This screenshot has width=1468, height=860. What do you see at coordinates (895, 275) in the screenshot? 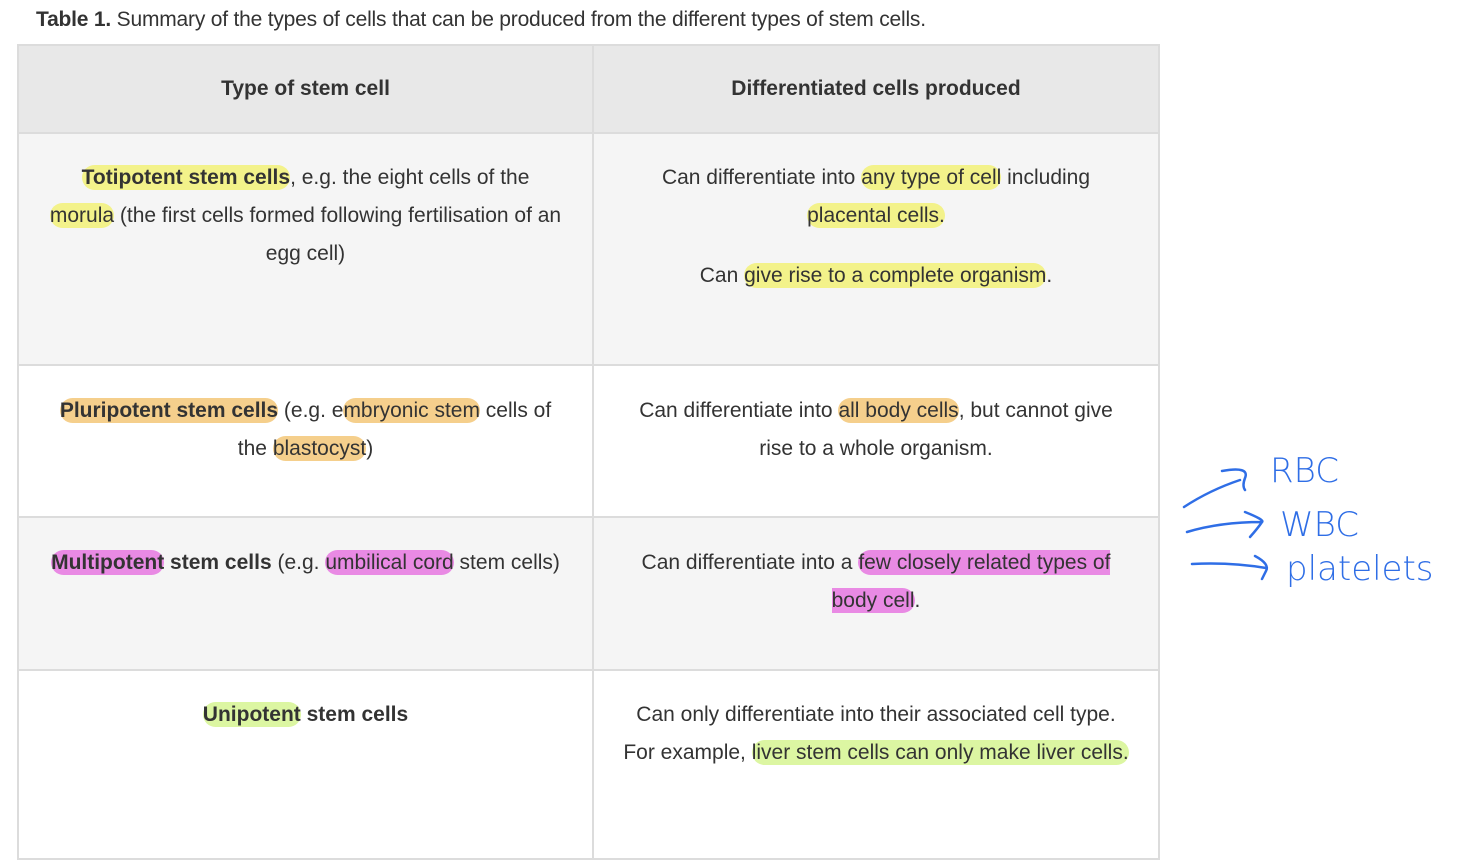
I see `highlighted-text: give rise to a complete organism` at bounding box center [895, 275].